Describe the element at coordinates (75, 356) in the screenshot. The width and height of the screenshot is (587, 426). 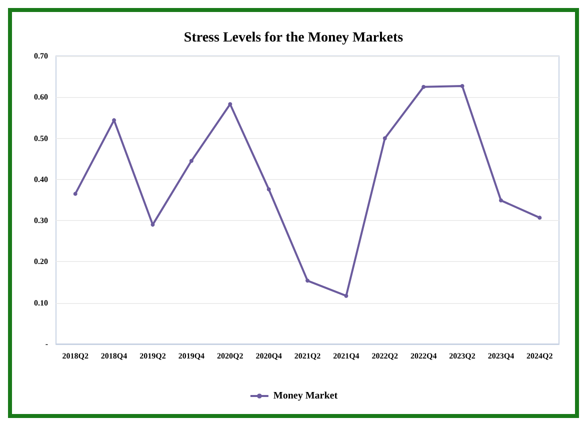
I see `x-tick-label: 2018Q2` at that location.